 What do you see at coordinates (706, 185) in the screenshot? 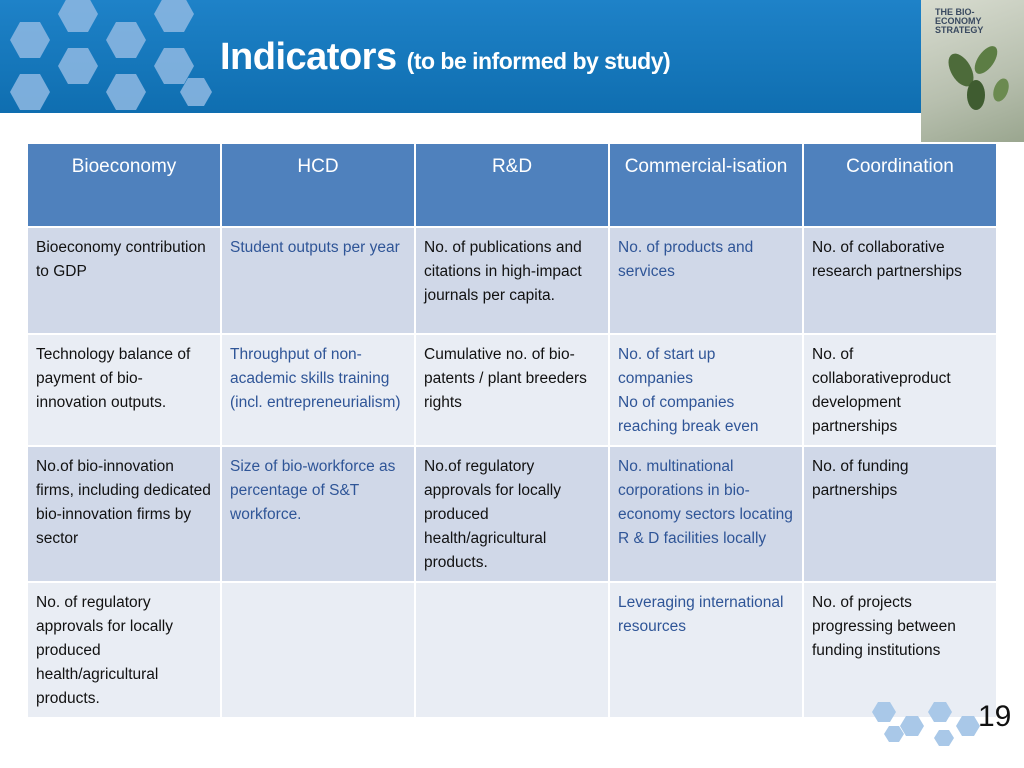
I see `column-header: Commercial-isation` at bounding box center [706, 185].